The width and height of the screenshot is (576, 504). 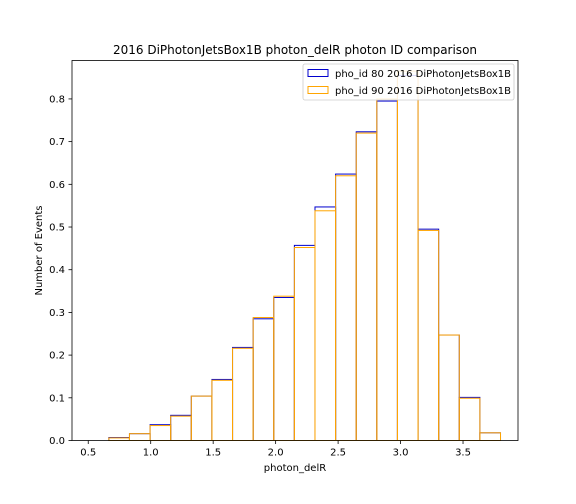 I want to click on y-tick-label: 0.4, so click(x=57, y=270).